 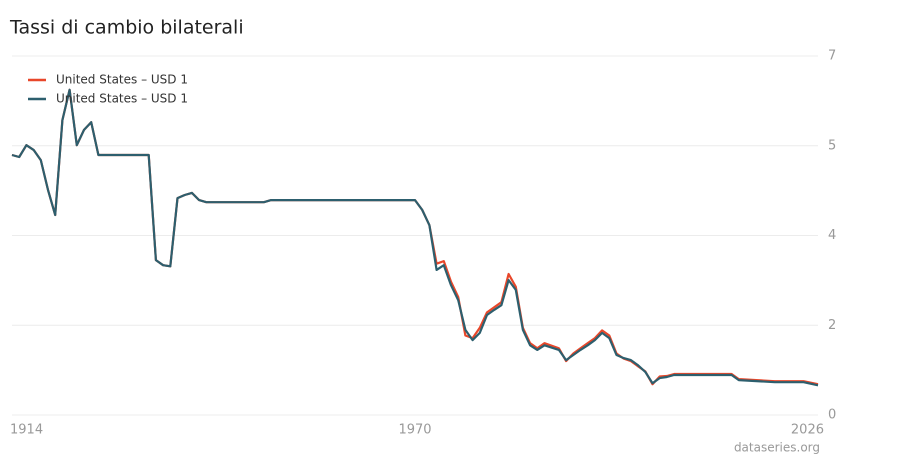 I want to click on chart-title: Tassi di cambio bilaterali, so click(x=126, y=28).